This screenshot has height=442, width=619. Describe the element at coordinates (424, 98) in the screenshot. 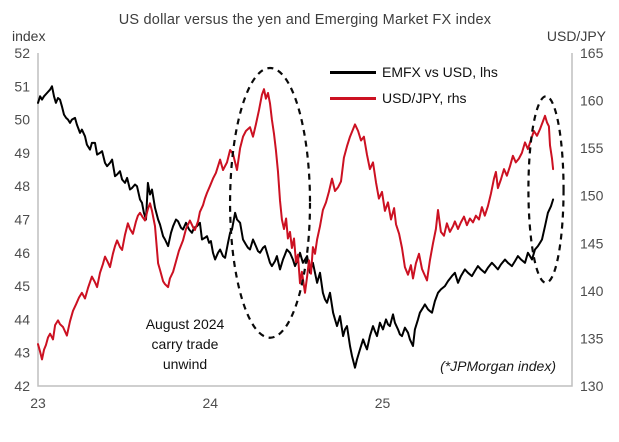

I see `legend-label-usdjpy: USD/JPY, rhs` at that location.